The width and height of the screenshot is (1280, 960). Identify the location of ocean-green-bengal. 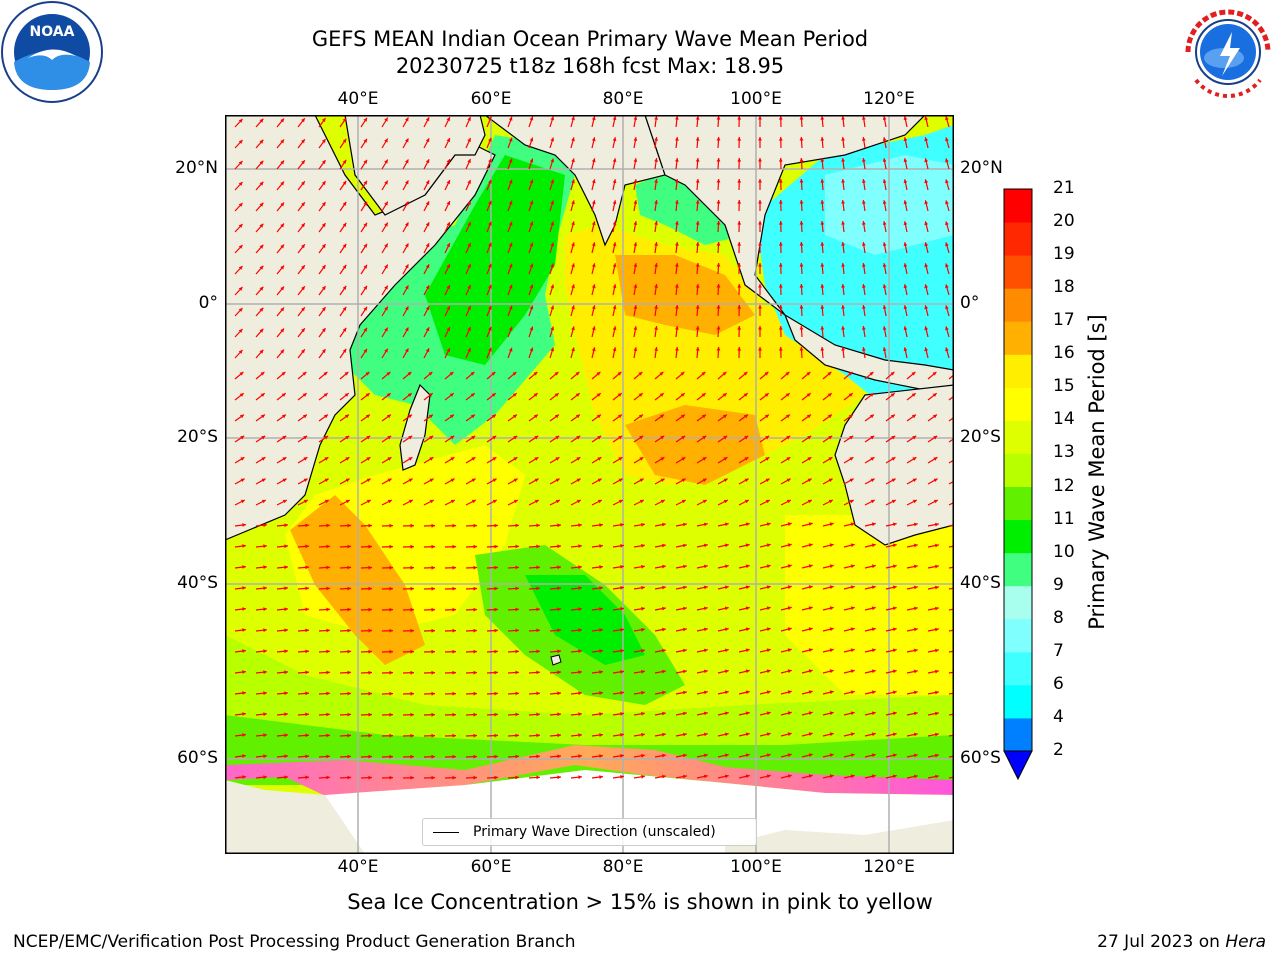
(690, 205).